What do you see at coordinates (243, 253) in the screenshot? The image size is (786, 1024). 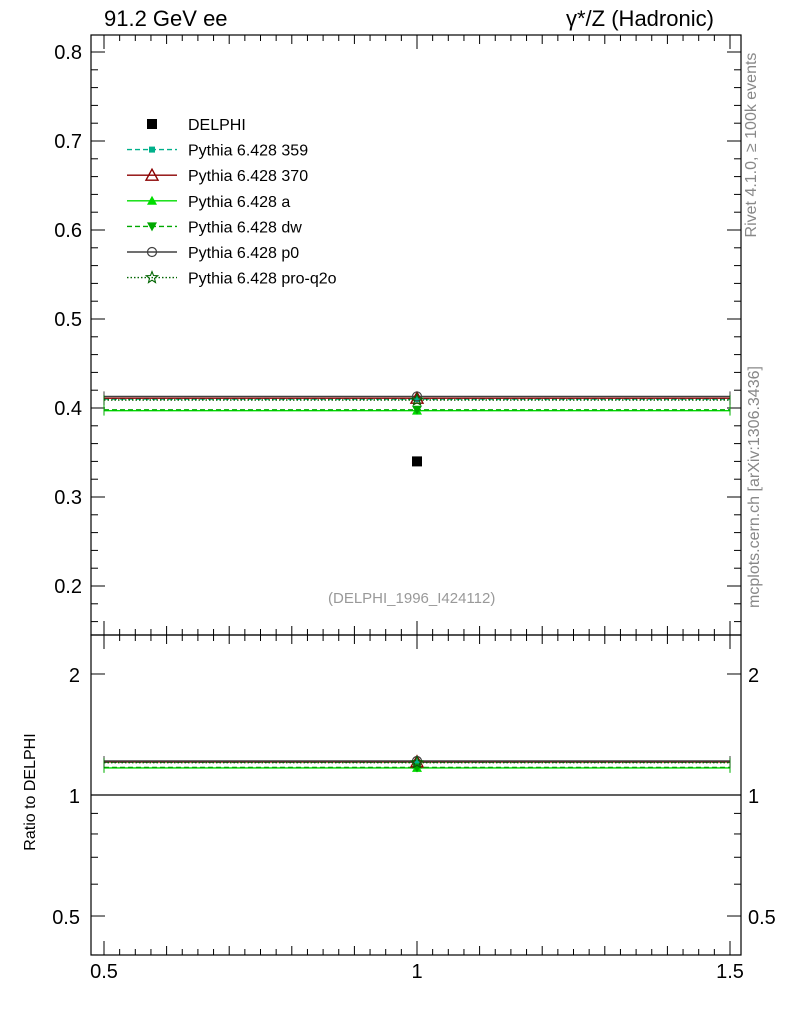 I see `legend-label-4: Pythia 6.428 p0` at bounding box center [243, 253].